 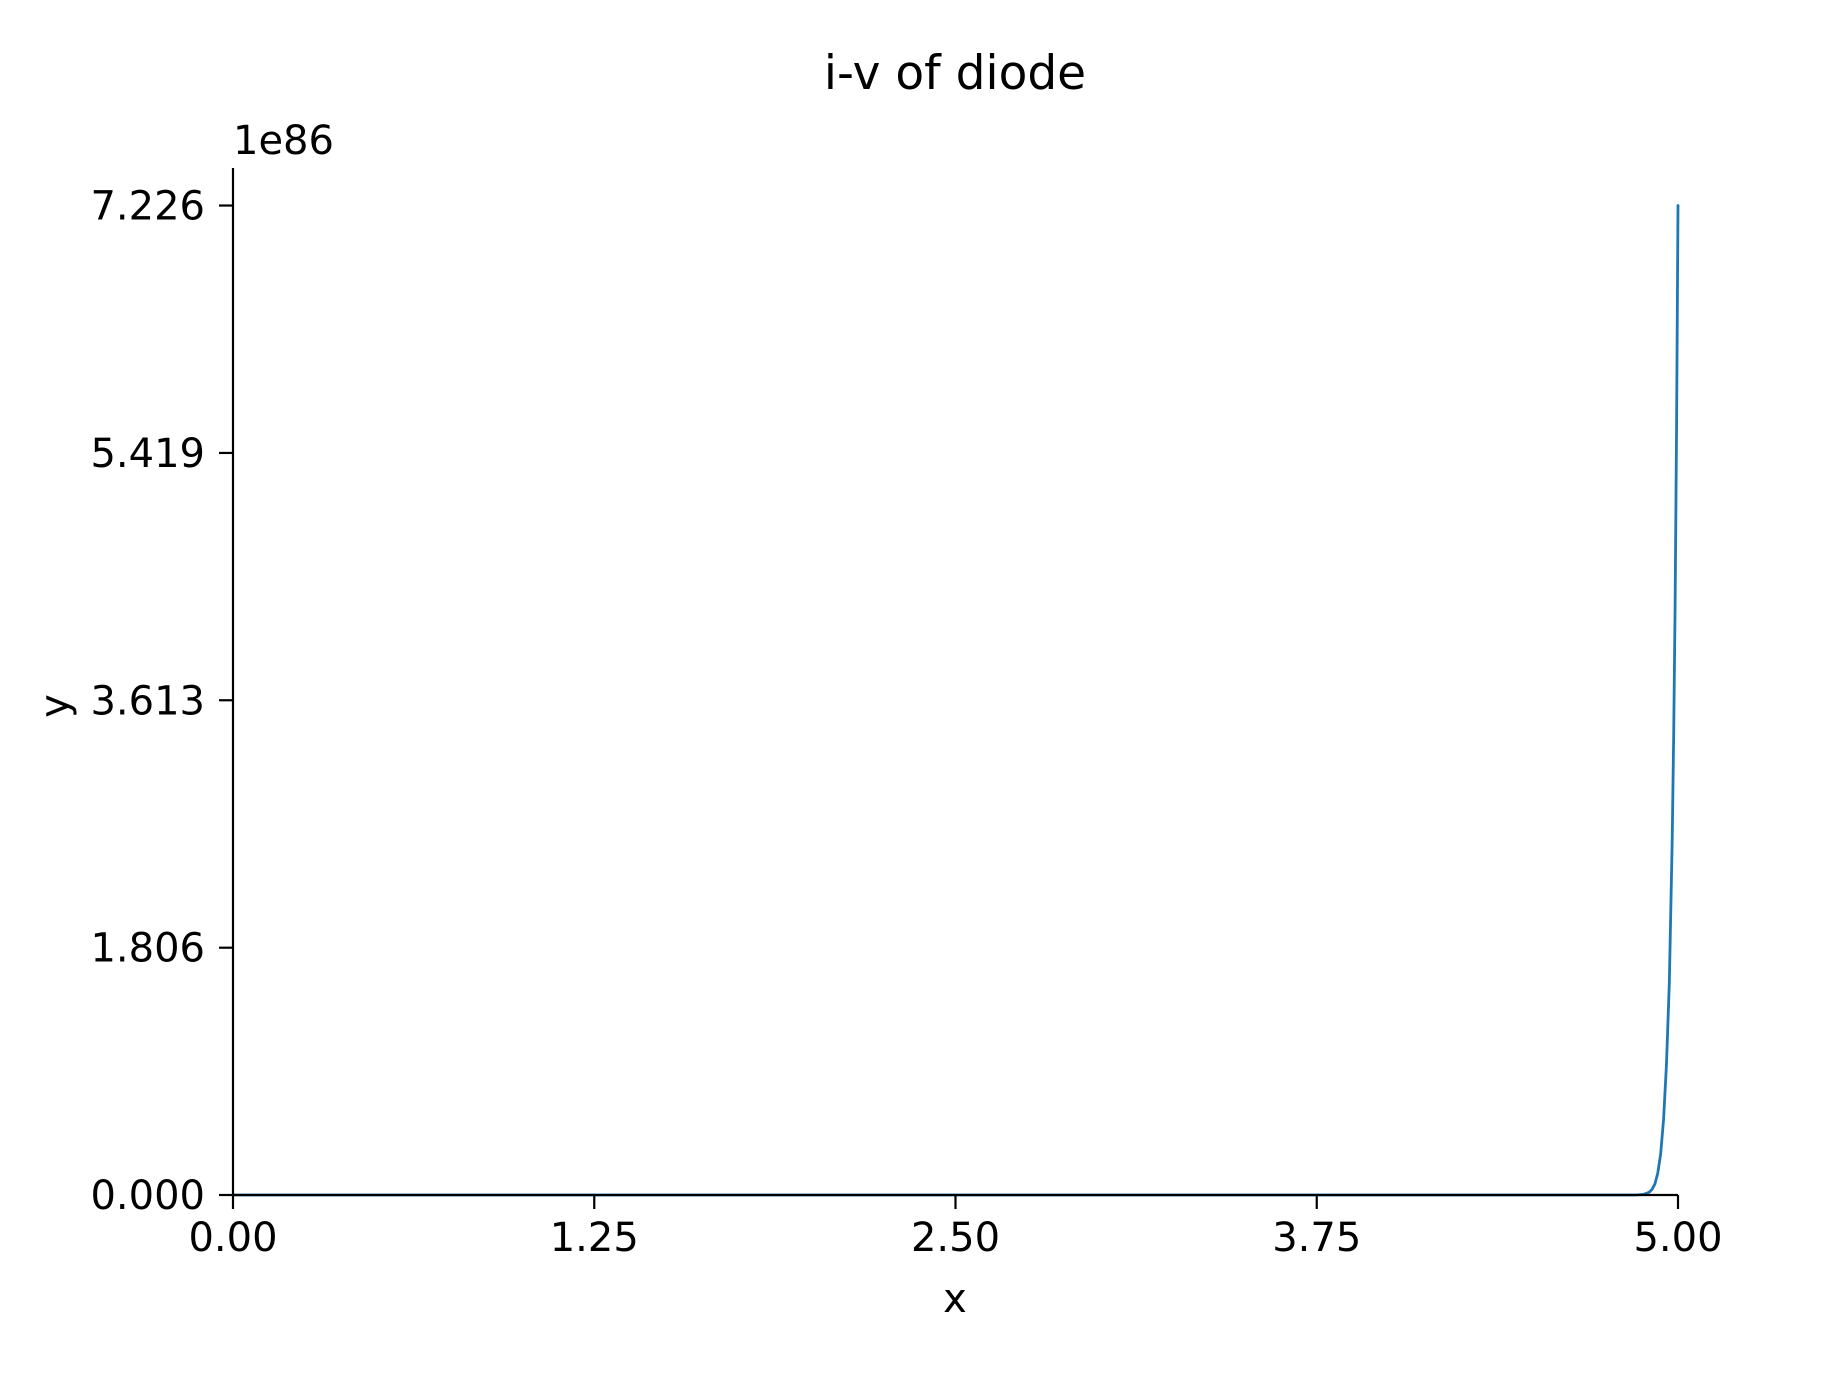 I want to click on x-tick-label: 5.00, so click(x=1677, y=1238).